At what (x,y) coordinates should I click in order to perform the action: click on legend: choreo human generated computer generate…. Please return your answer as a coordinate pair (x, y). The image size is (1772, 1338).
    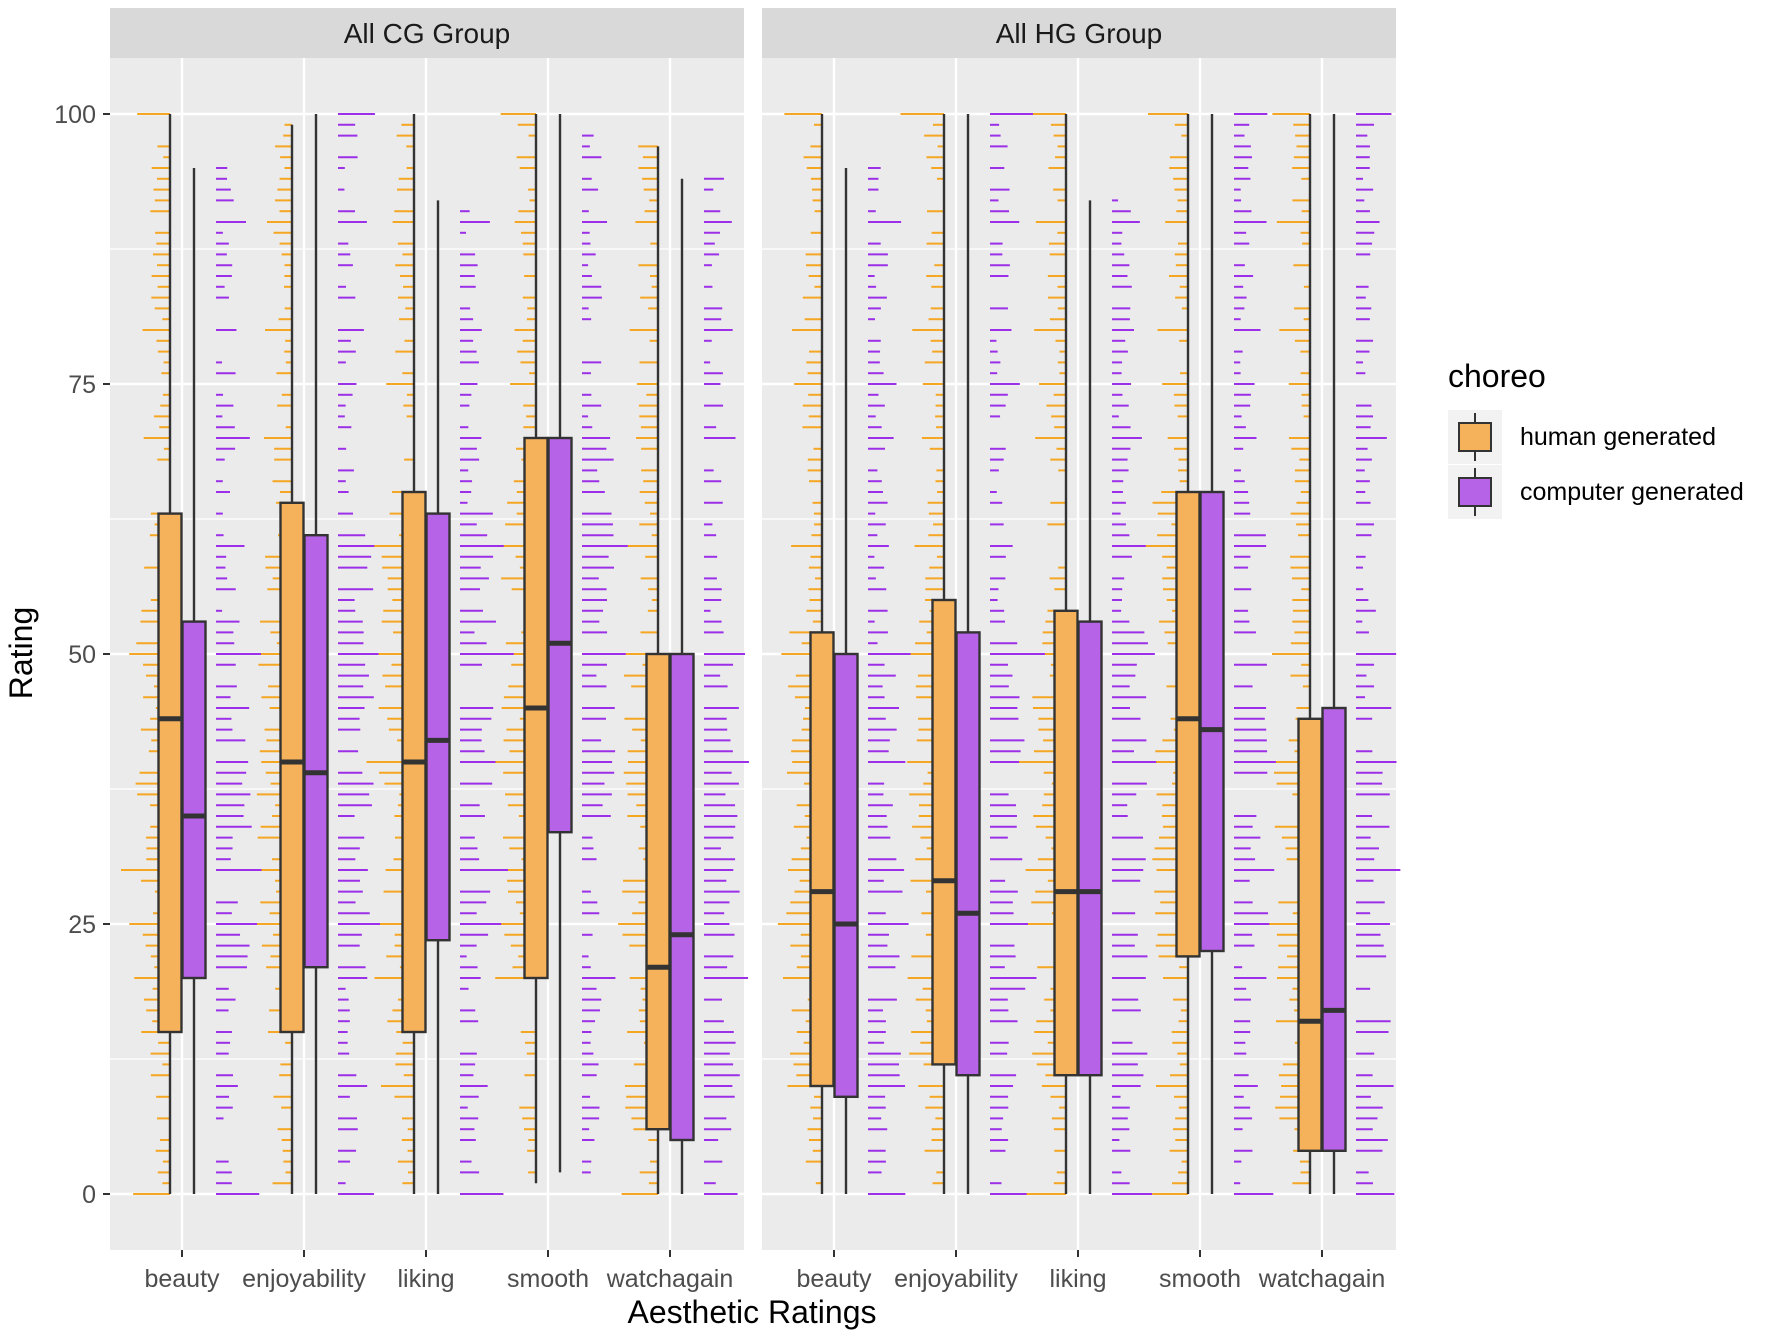
    Looking at the image, I should click on (1596, 438).